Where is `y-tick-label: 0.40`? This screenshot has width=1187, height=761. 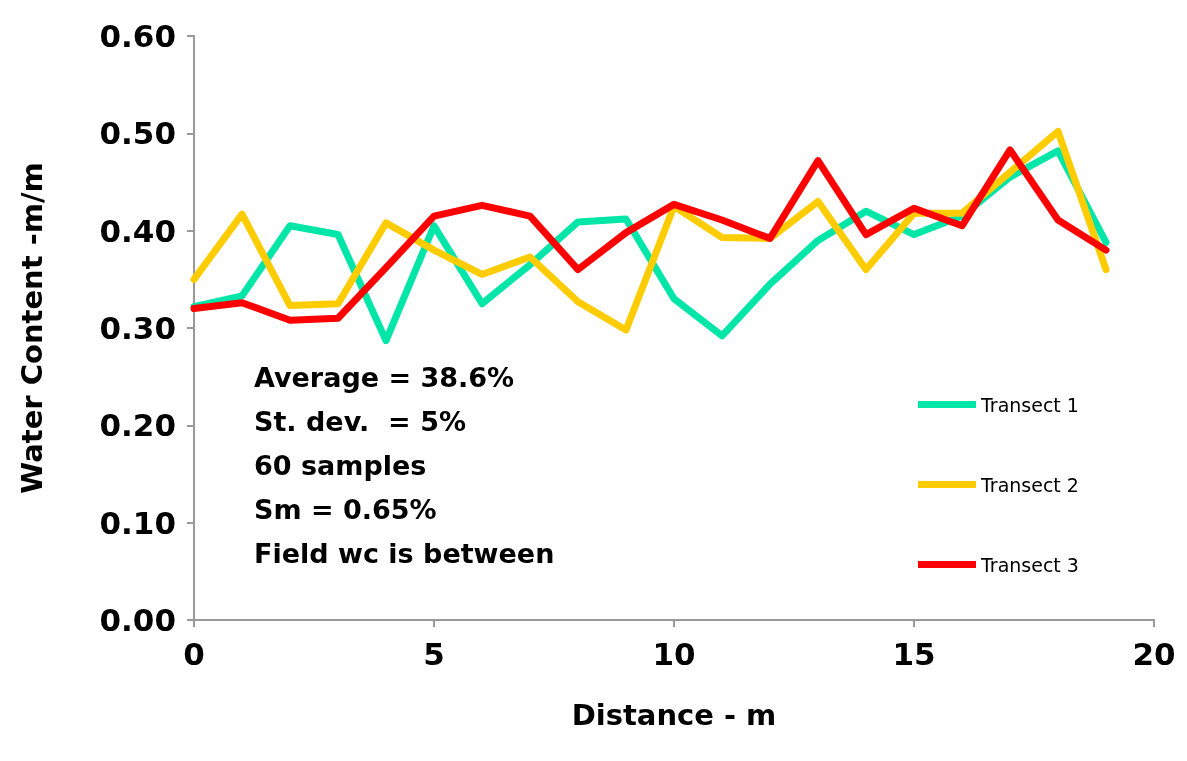 y-tick-label: 0.40 is located at coordinates (137, 230).